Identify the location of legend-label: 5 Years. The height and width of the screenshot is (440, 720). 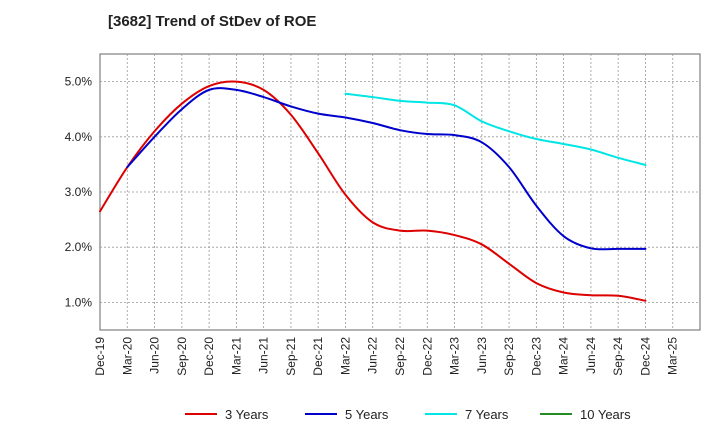
(367, 414).